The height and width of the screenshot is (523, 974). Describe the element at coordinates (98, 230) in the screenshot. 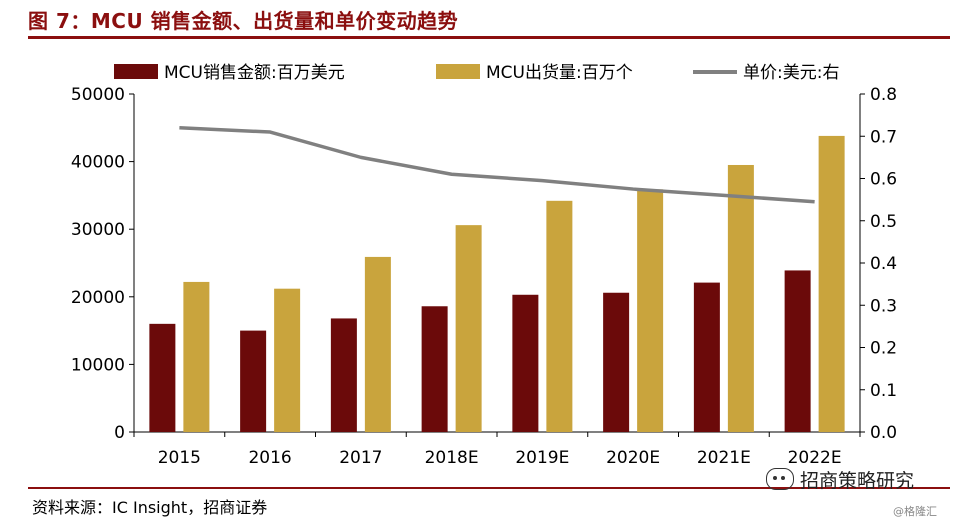

I see `y-left-tick-label: 30000` at that location.